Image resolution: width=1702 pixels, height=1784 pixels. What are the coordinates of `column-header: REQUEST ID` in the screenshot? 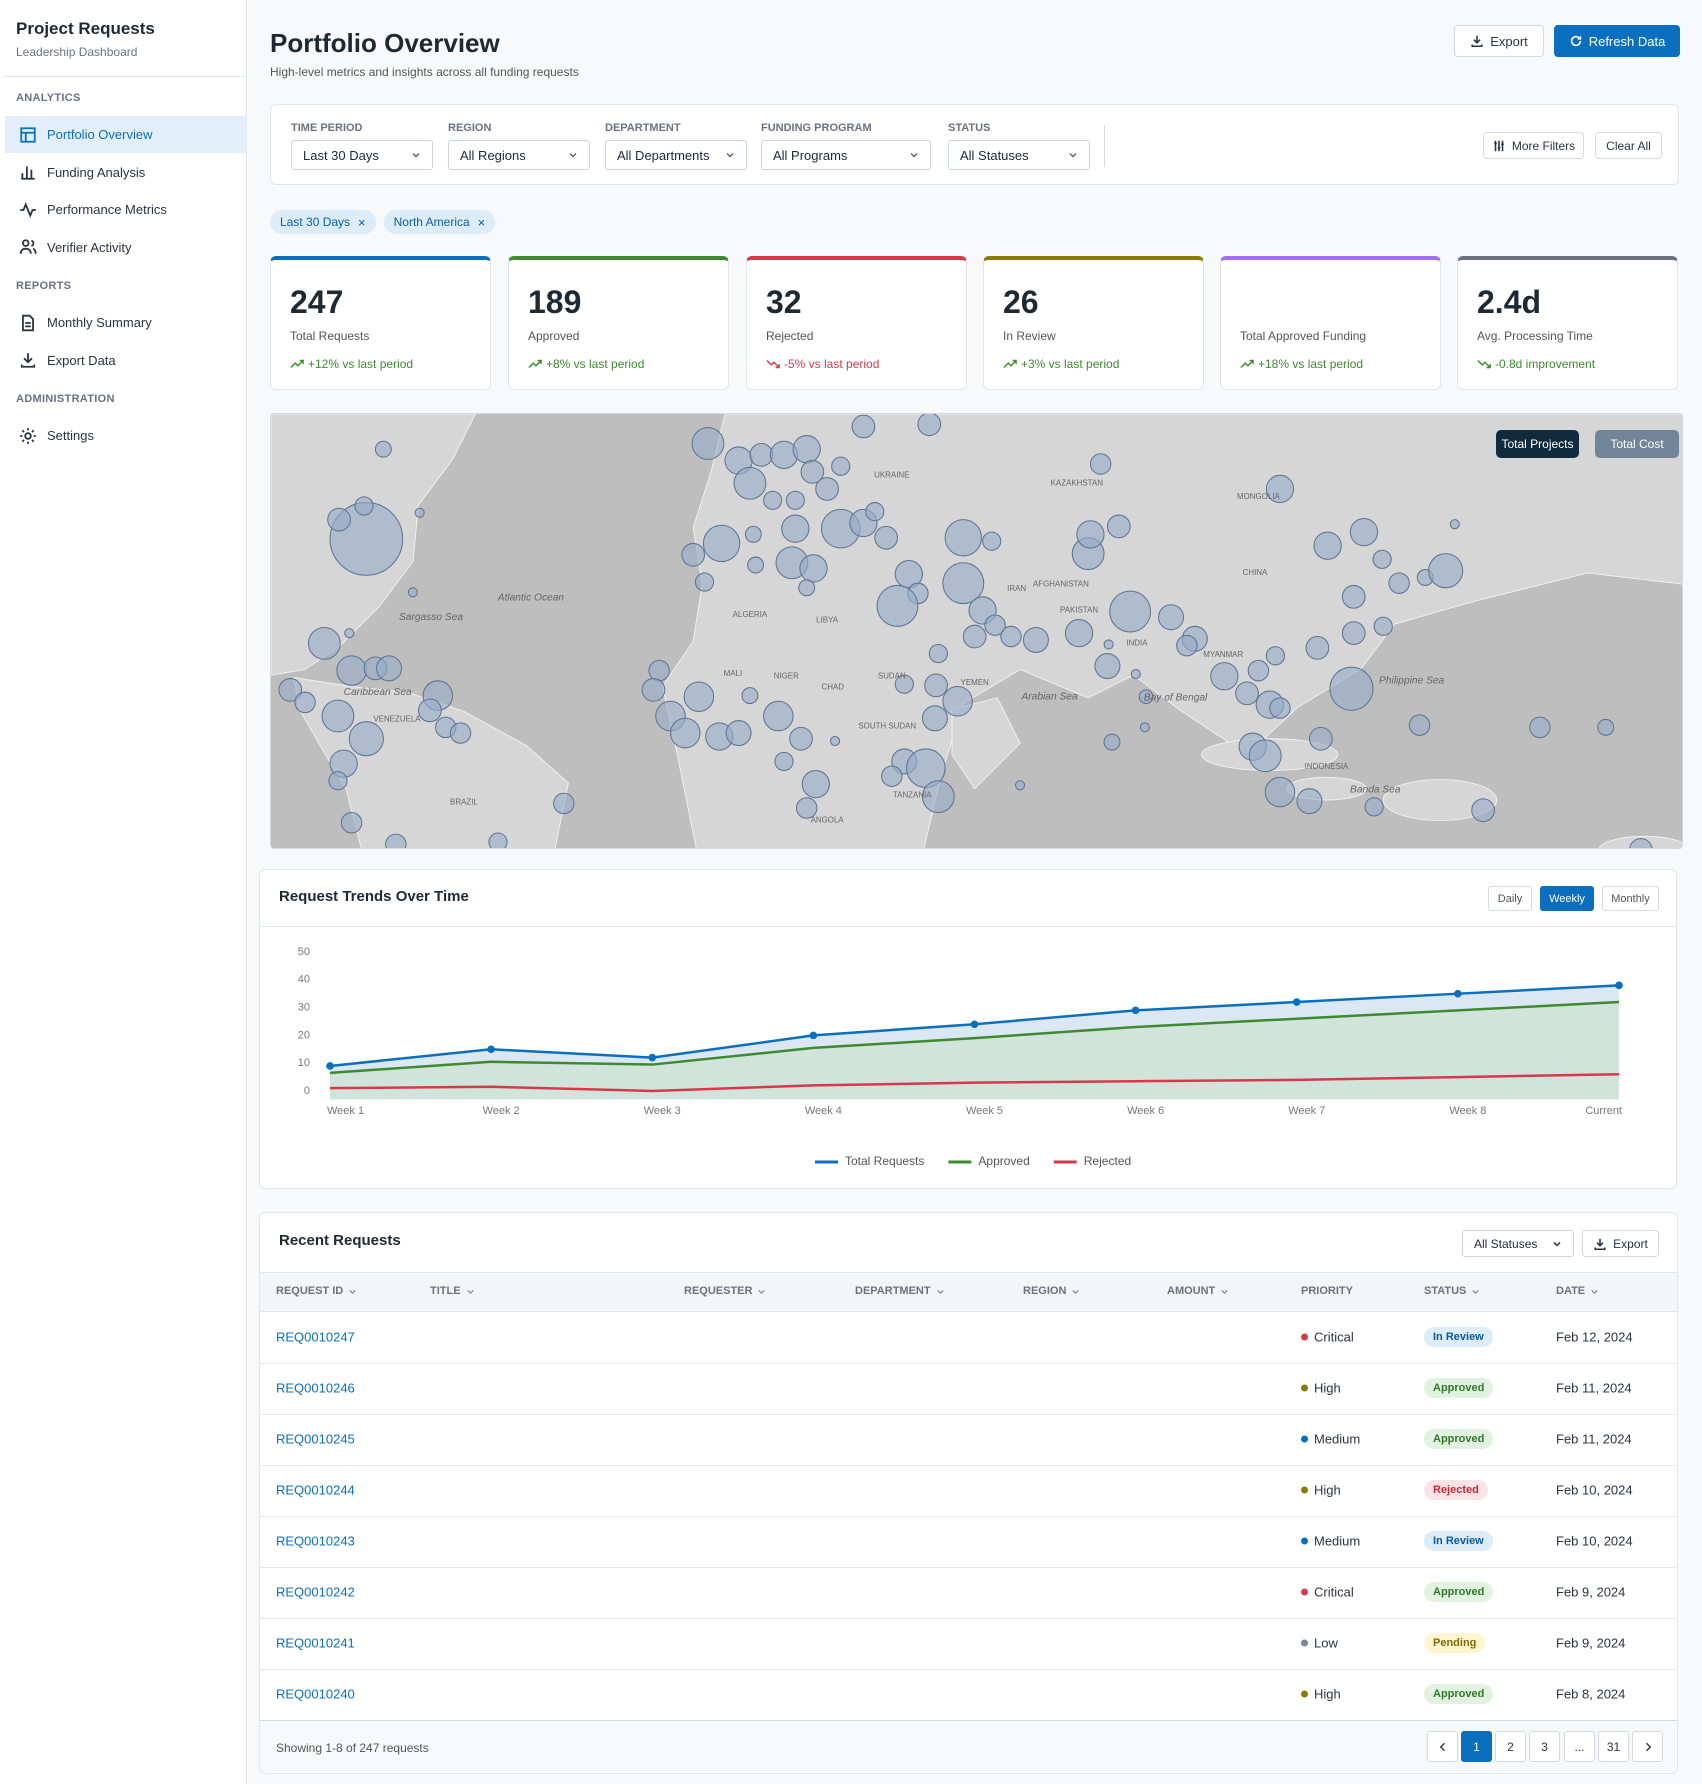 It's located at (316, 1291).